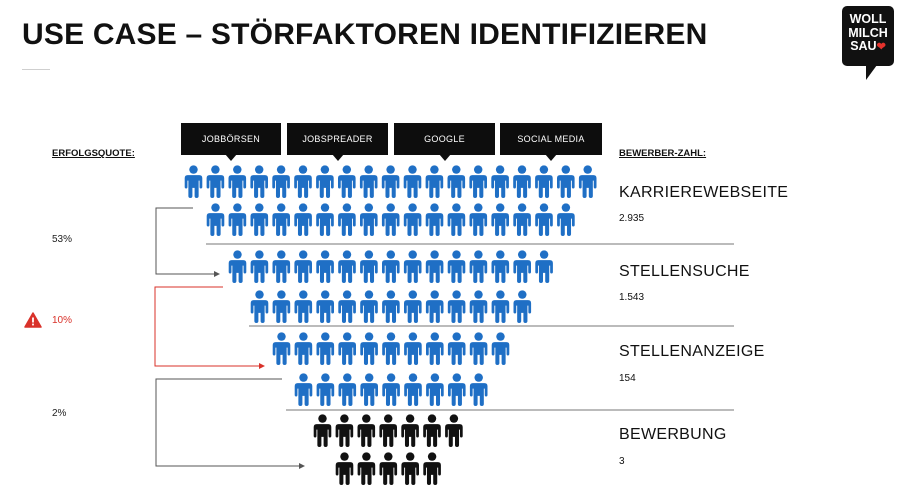  Describe the element at coordinates (551, 142) in the screenshot. I see `channel-social-media: SOCIAL MEDIA` at that location.